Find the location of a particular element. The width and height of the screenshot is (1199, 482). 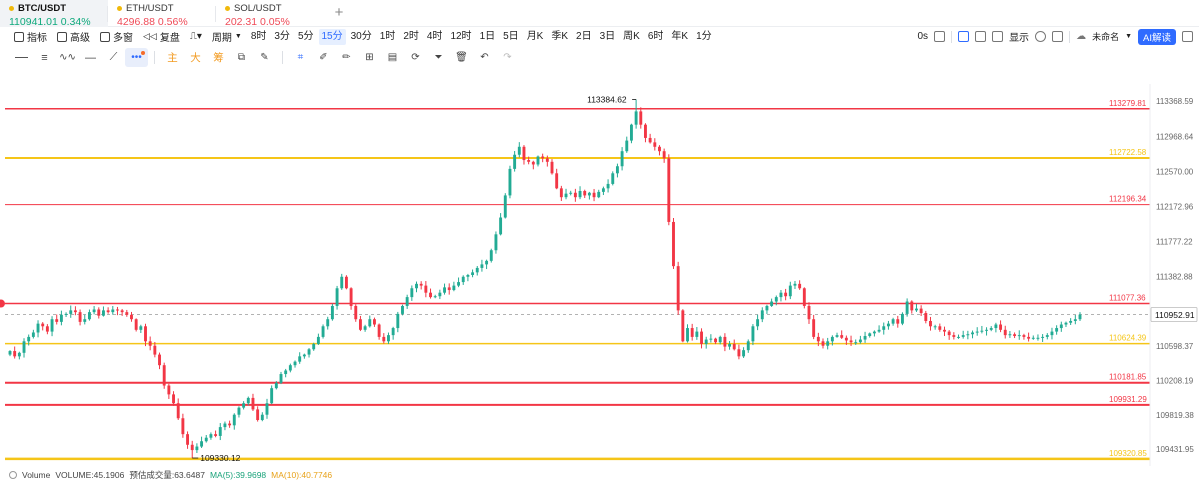

timeframe-4: 30分 is located at coordinates (361, 36).